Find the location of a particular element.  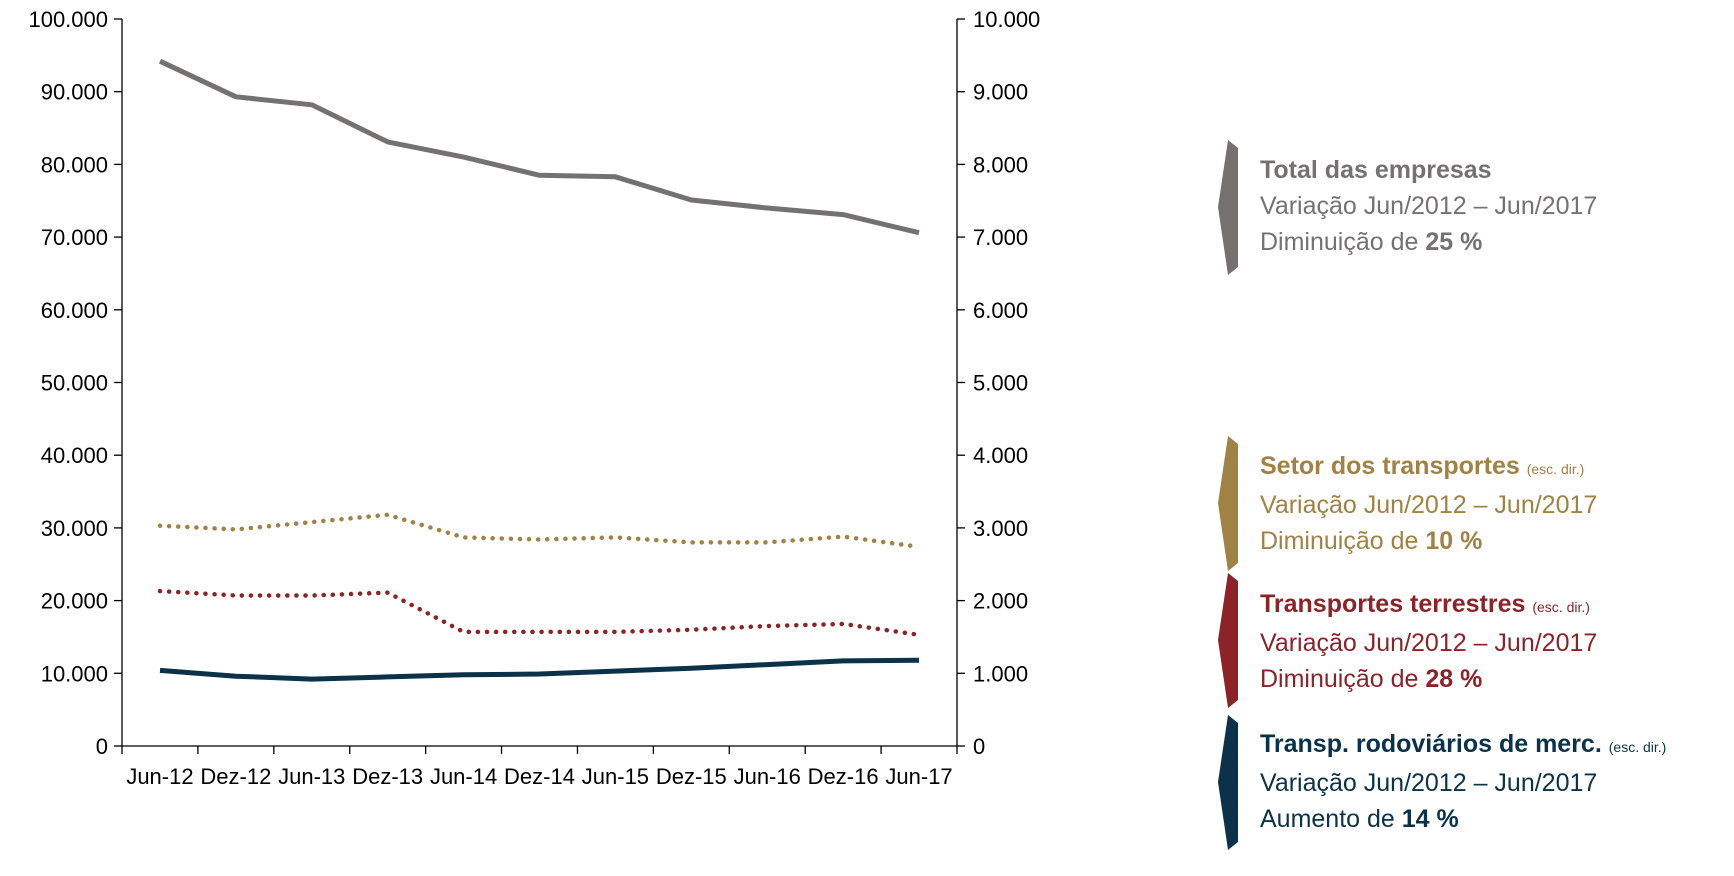

legend-marker-total is located at coordinates (1227, 210).